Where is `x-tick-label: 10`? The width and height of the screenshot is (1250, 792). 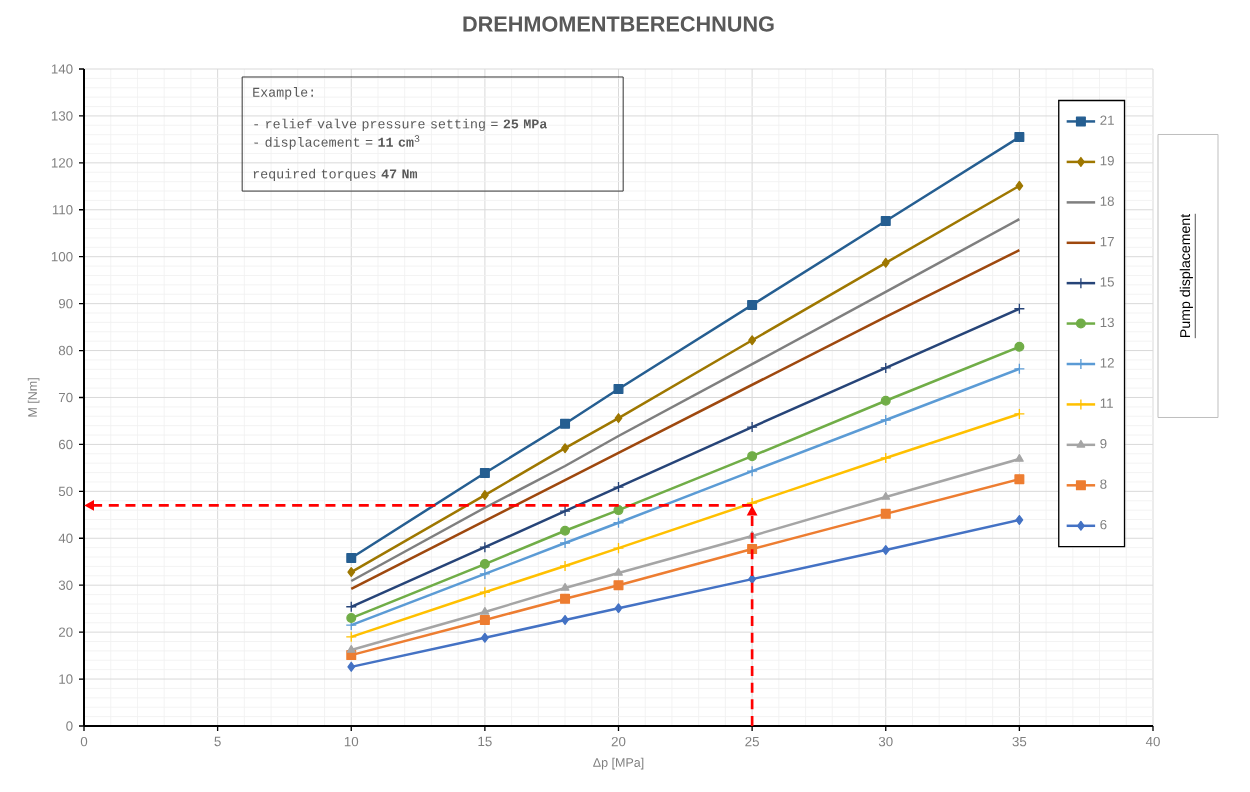
x-tick-label: 10 is located at coordinates (351, 741).